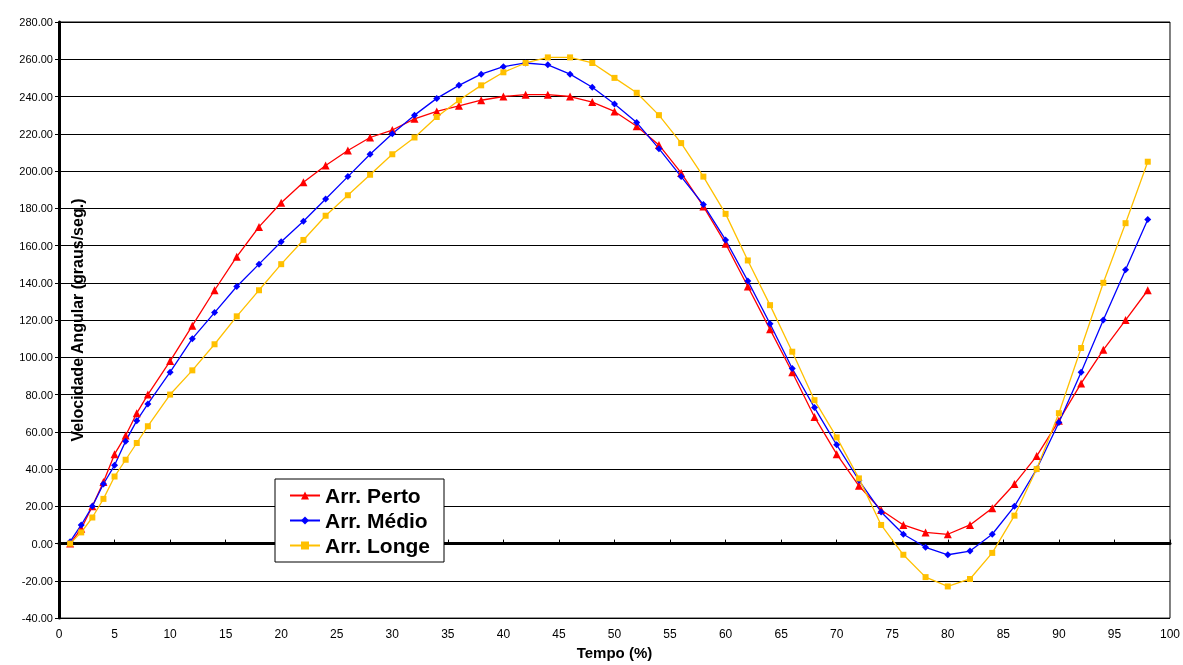 The height and width of the screenshot is (665, 1183). Describe the element at coordinates (36, 59) in the screenshot. I see `y-tick-label: 260.00` at that location.